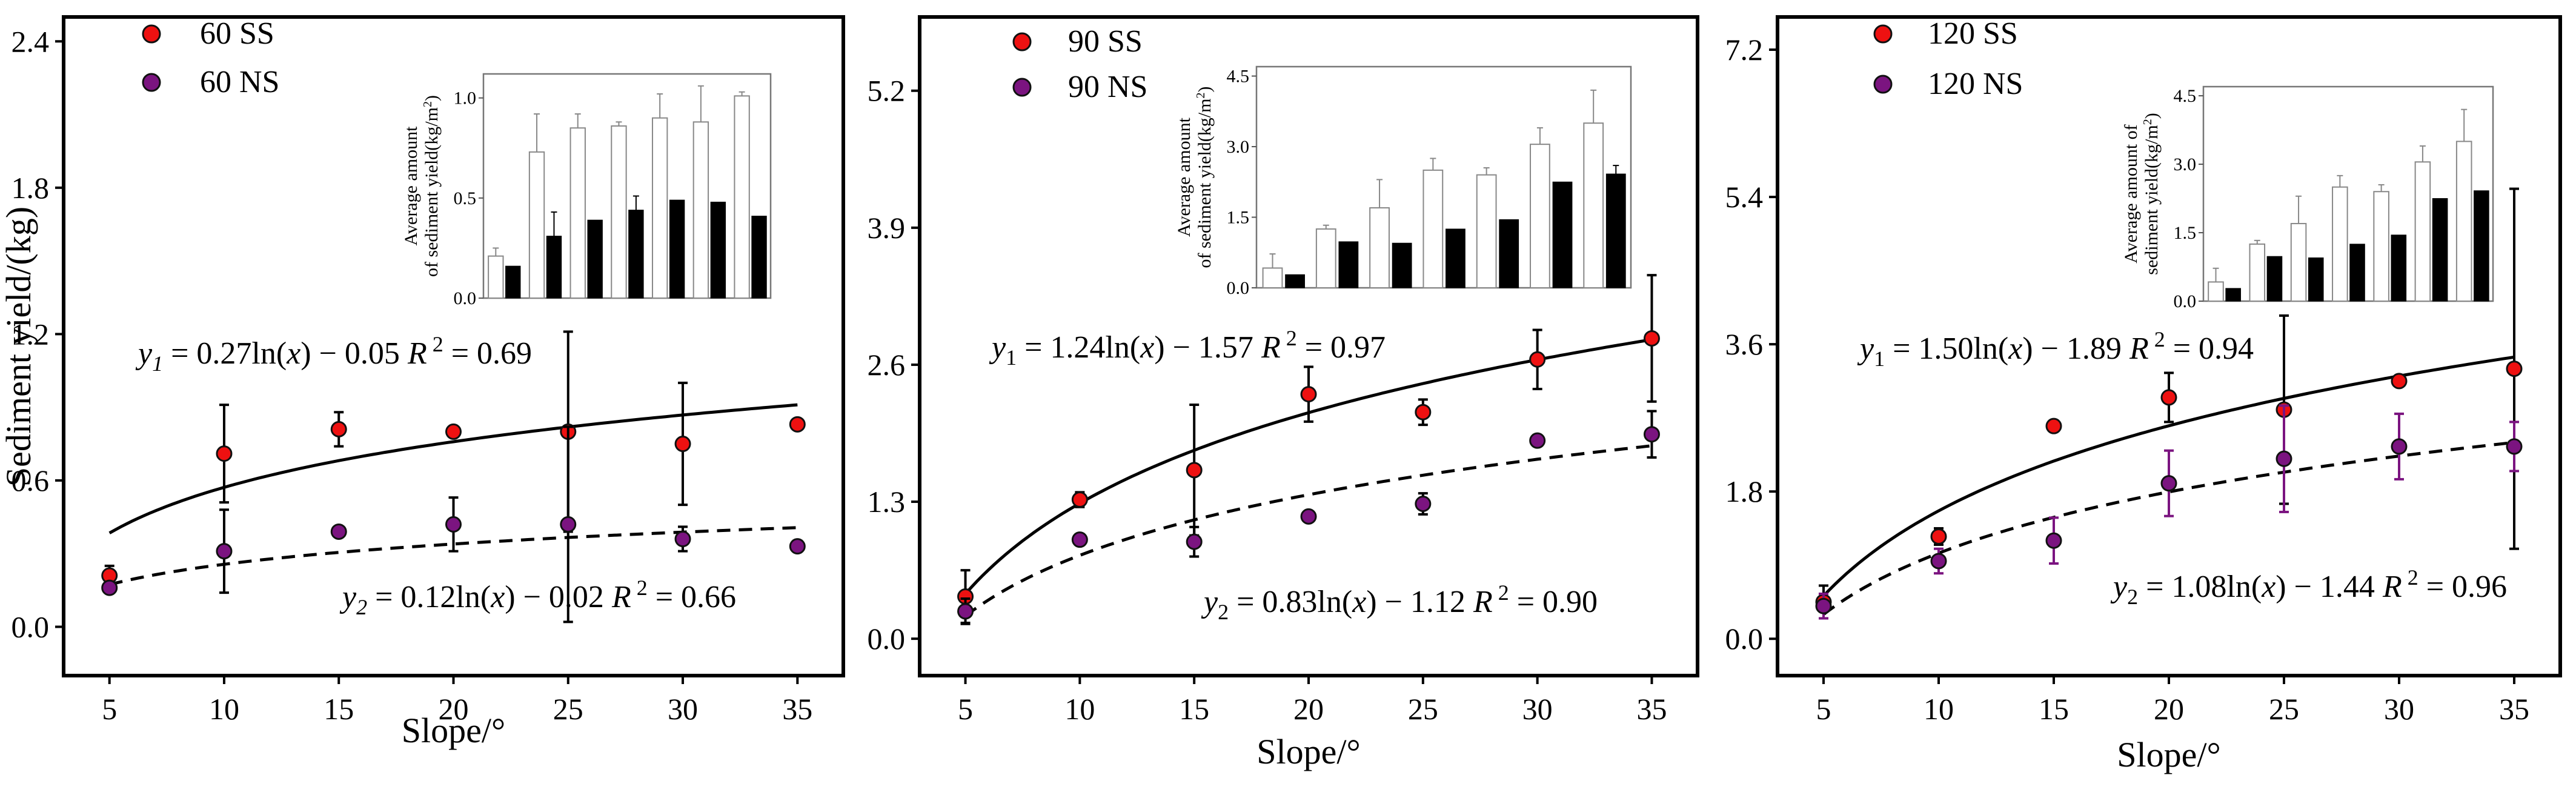 The width and height of the screenshot is (2576, 798). What do you see at coordinates (1744, 50) in the screenshot?
I see `y-tick-label: 7.2` at bounding box center [1744, 50].